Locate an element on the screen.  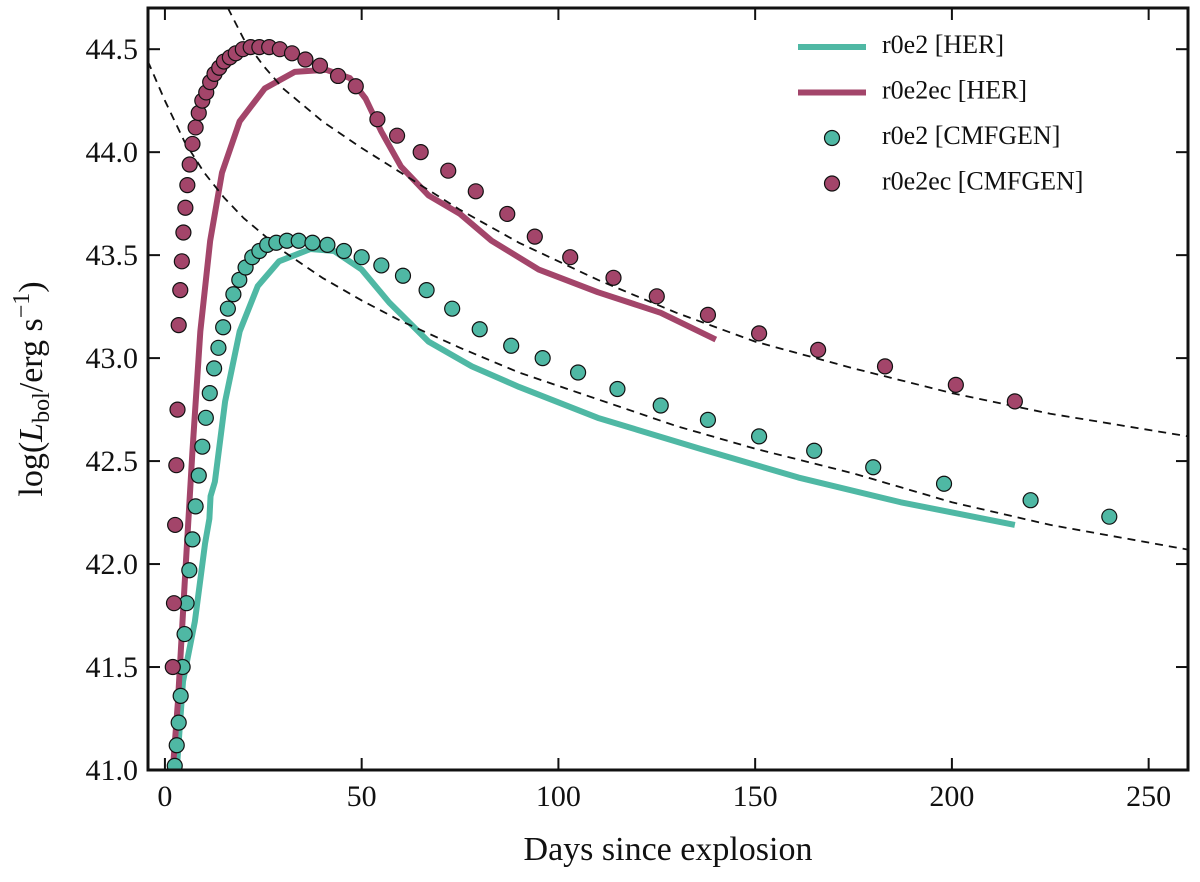
y-tick-label: 41.5 is located at coordinates (112, 667).